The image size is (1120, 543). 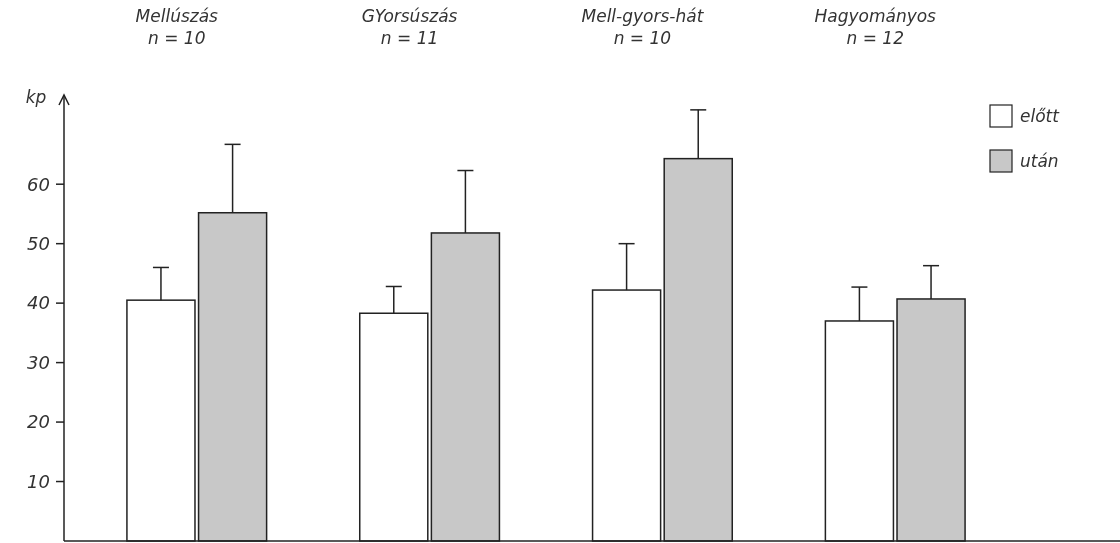 What do you see at coordinates (38, 481) in the screenshot?
I see `y-tick-label: 10` at bounding box center [38, 481].